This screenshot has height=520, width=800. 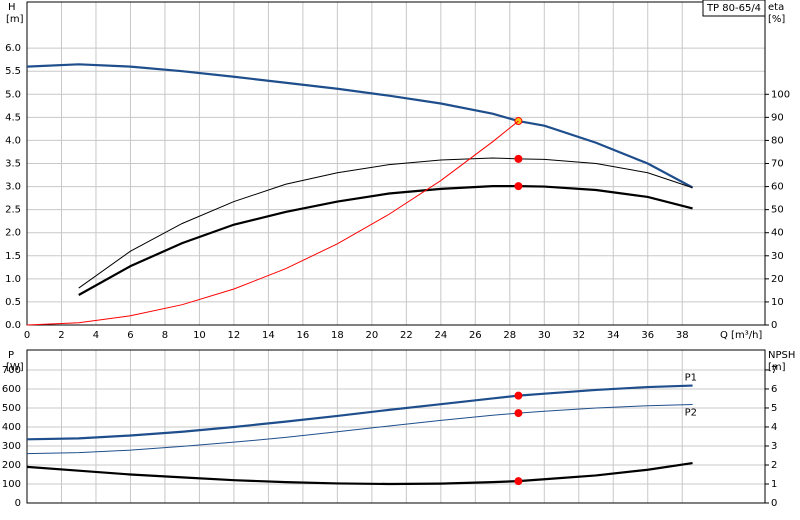 What do you see at coordinates (613, 335) in the screenshot?
I see `x-tick-label: 34` at bounding box center [613, 335].